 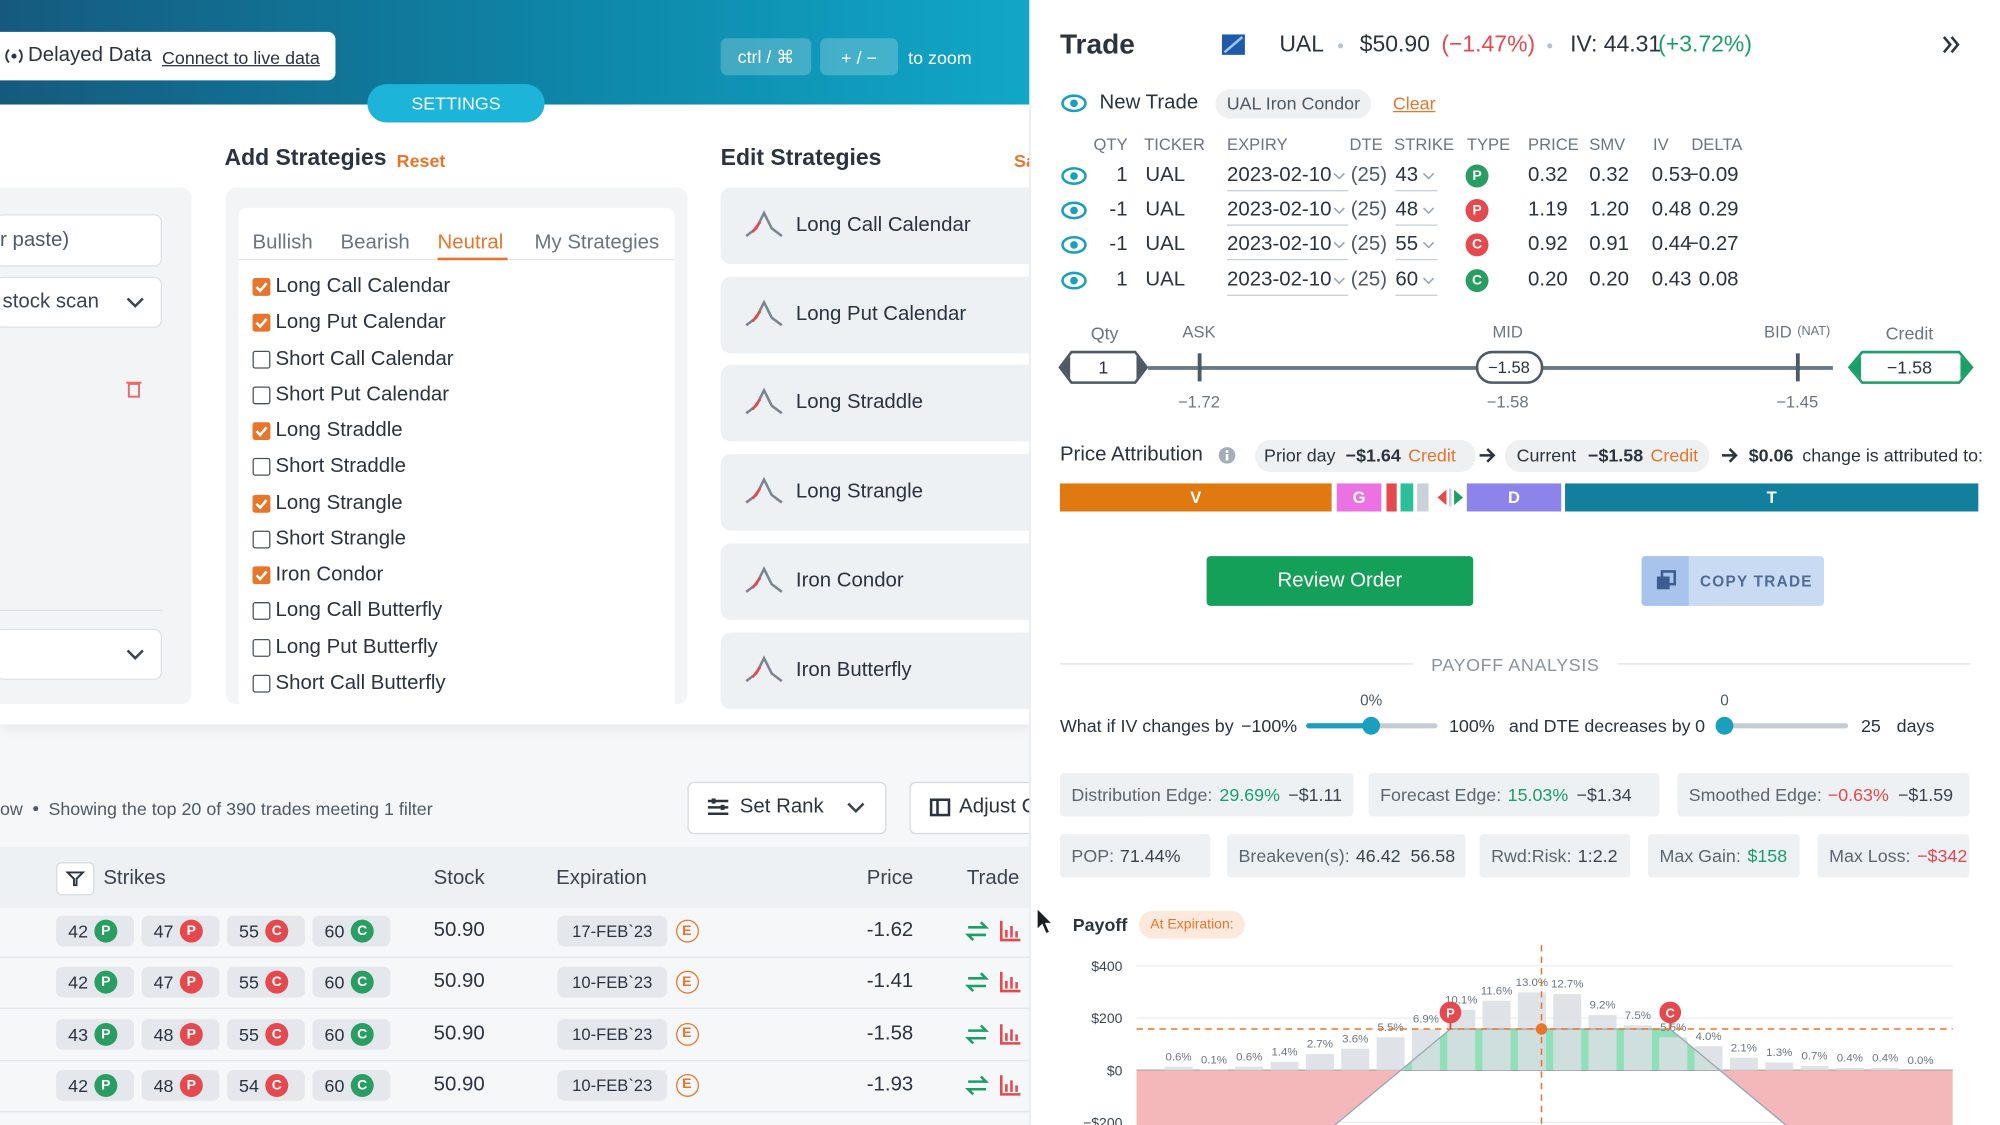 I want to click on tab: My Strategies, so click(x=597, y=243).